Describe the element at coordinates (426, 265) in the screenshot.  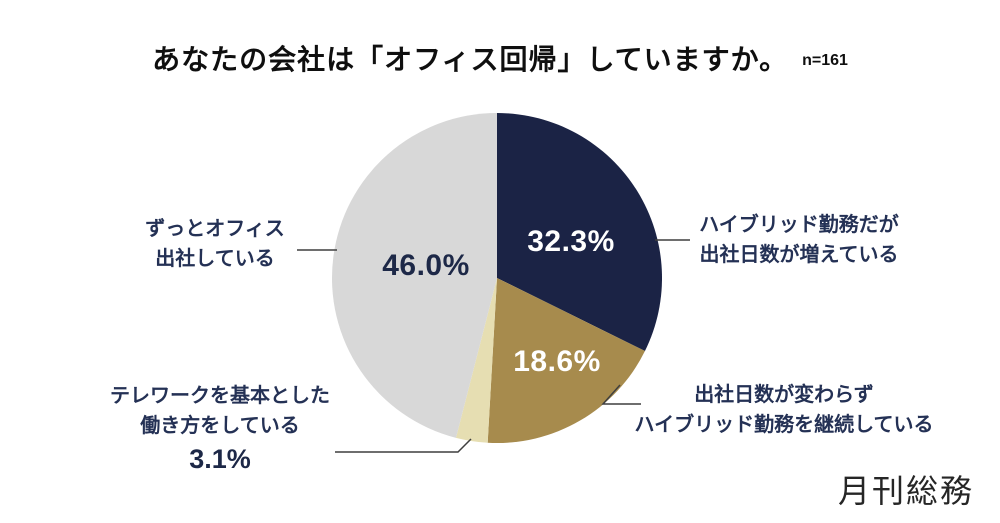
I see `value-label-always-office: 46.0%` at that location.